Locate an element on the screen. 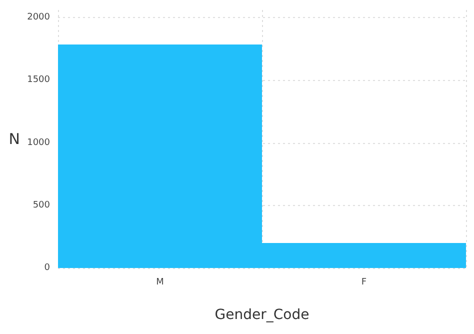 This screenshot has width=474, height=334. y-tick-label: 0 is located at coordinates (47, 268).